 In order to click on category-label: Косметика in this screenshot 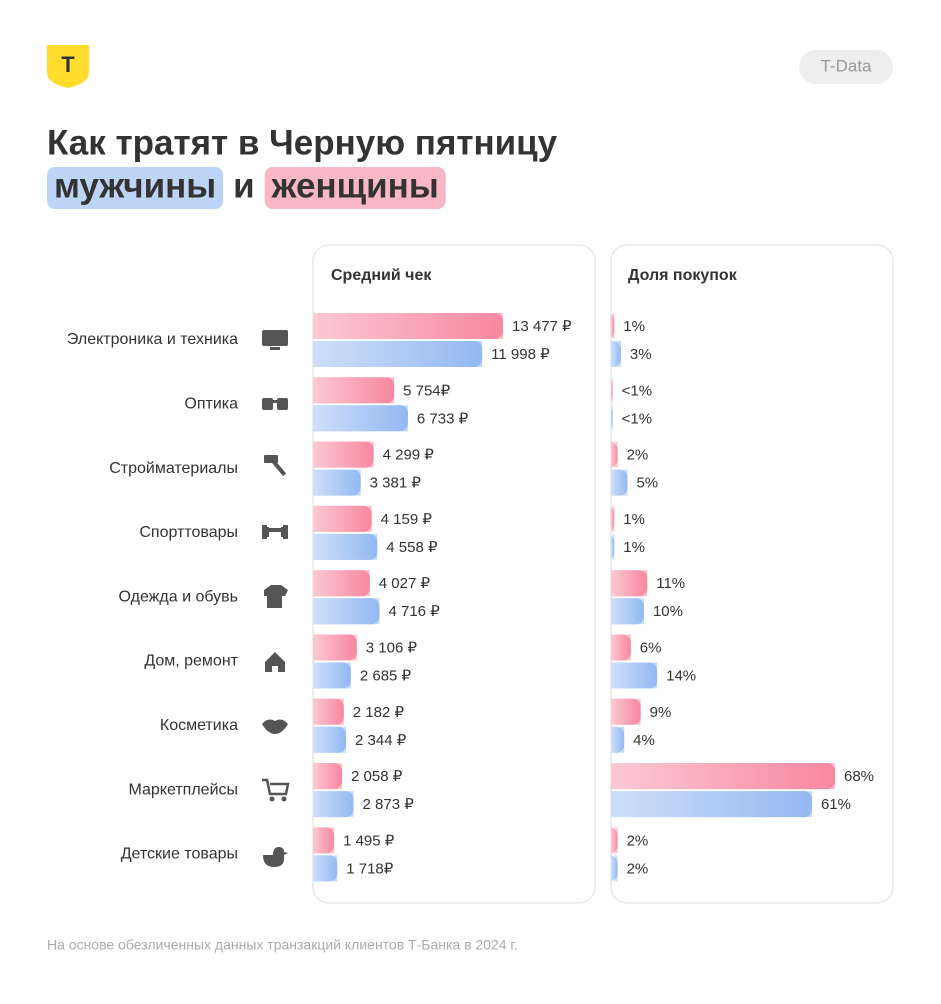, I will do `click(199, 725)`.